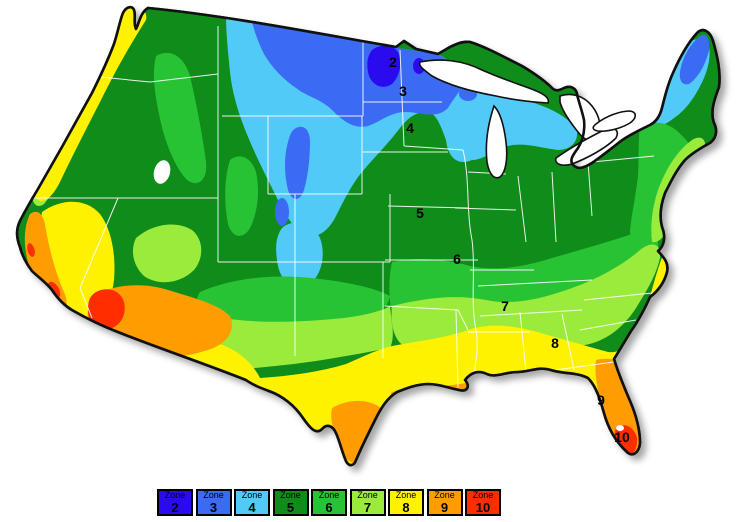  Describe the element at coordinates (484, 81) in the screenshot. I see `lake-superior` at that location.